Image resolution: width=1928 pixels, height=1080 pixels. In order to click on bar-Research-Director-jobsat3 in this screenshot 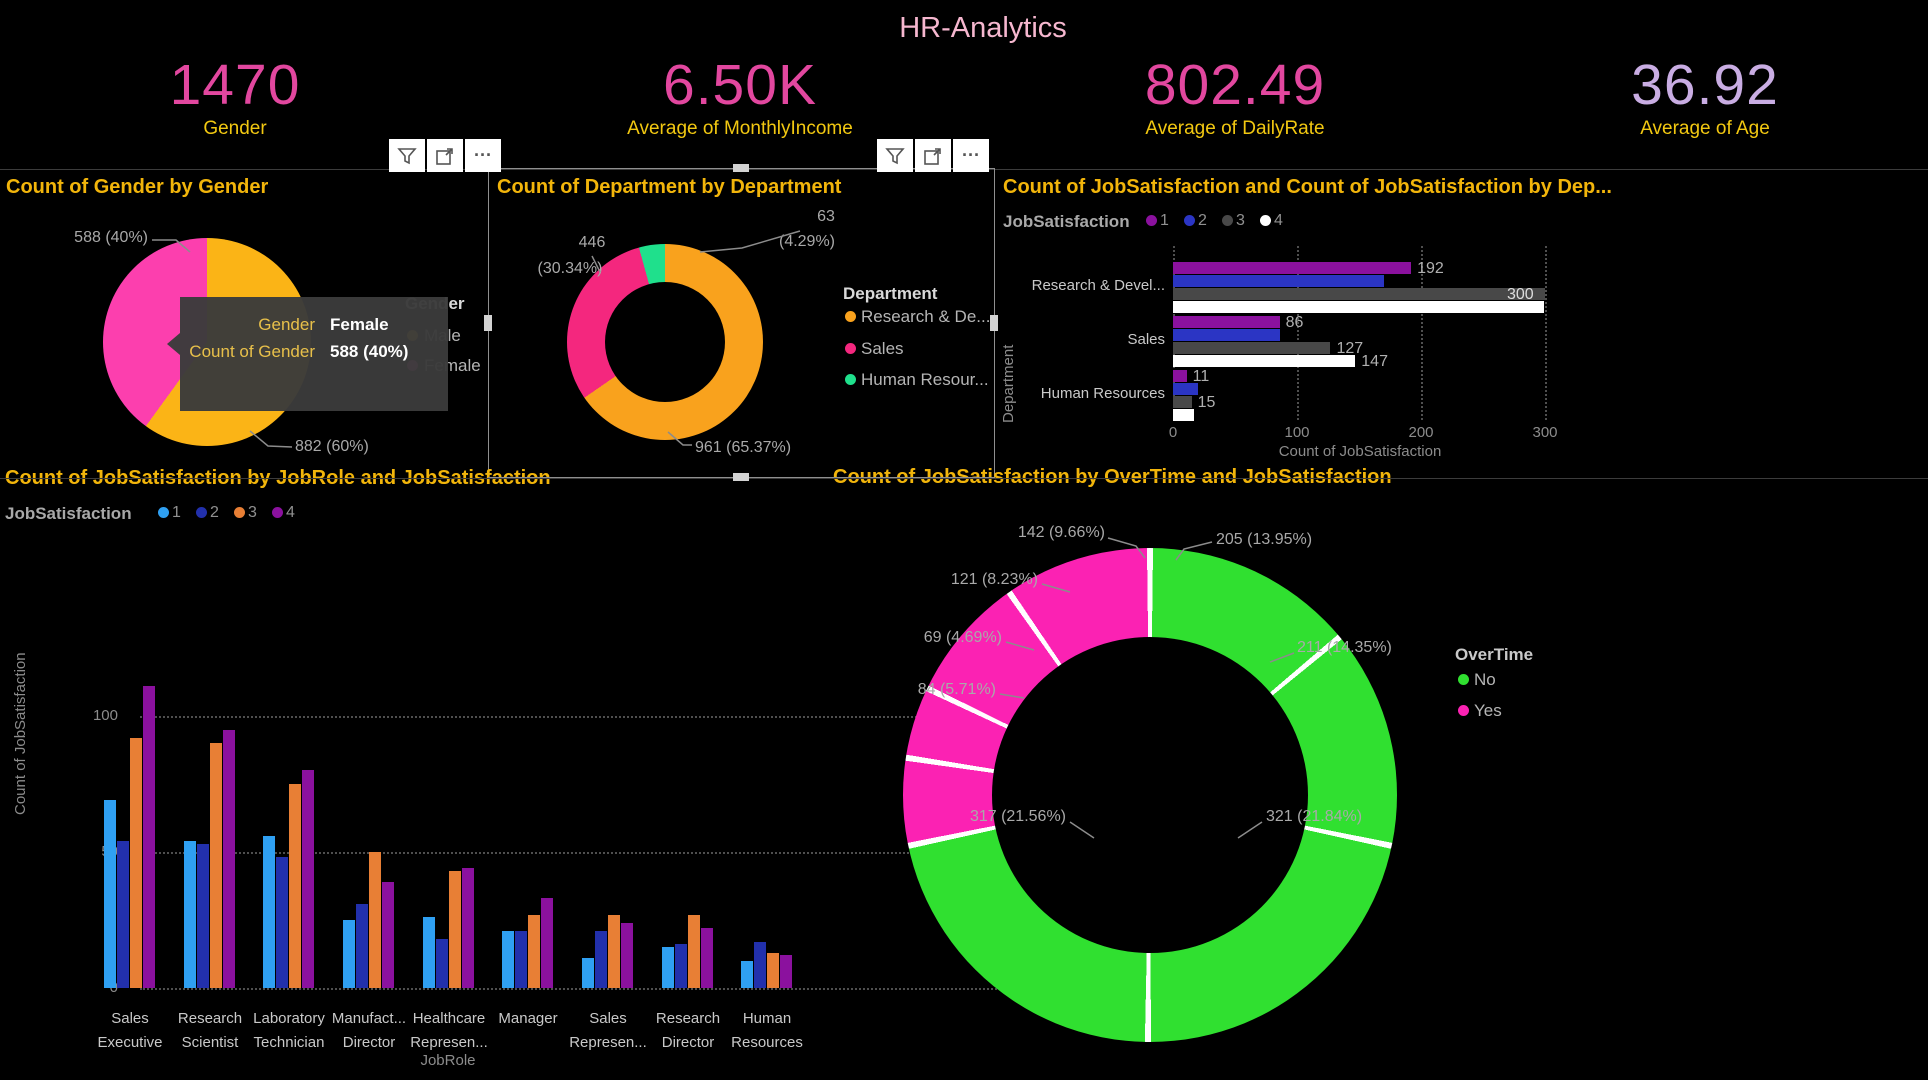, I will do `click(694, 951)`.